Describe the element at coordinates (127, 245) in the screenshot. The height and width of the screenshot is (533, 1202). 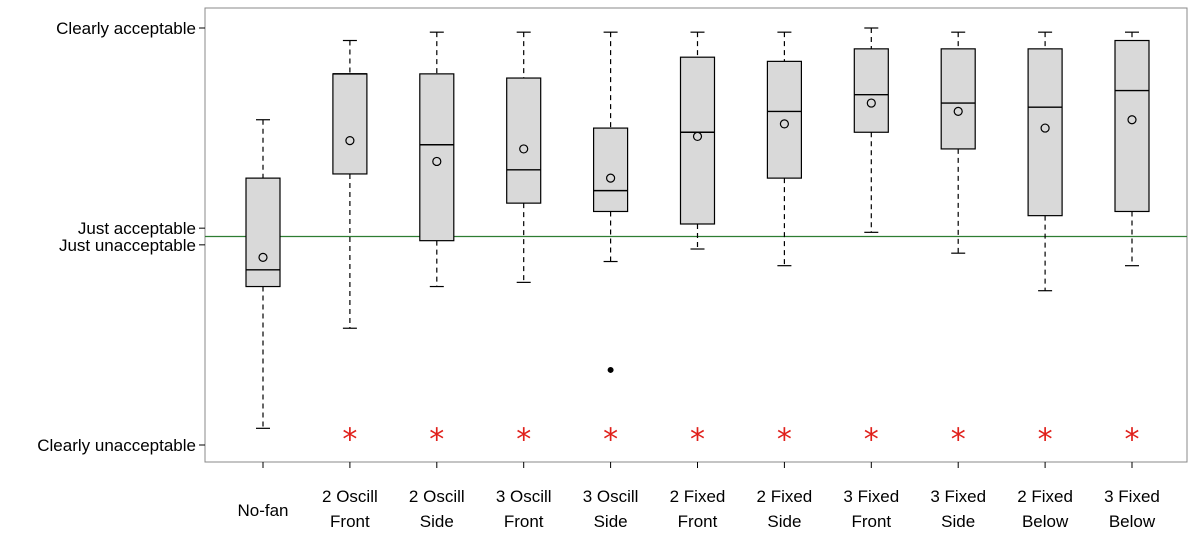
I see `y-tick-label: Just unacceptable` at that location.